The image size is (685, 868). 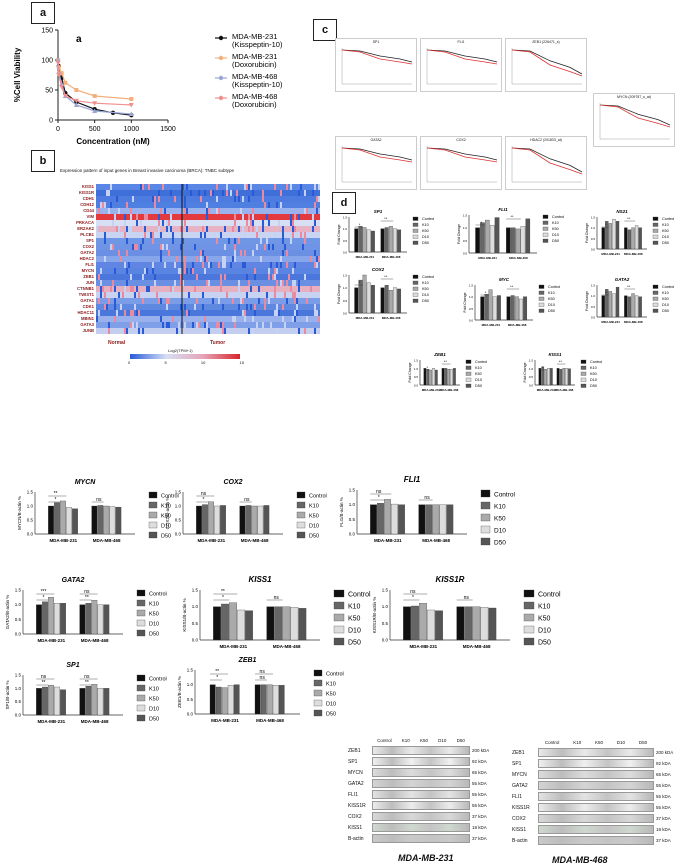 What do you see at coordinates (221, 58) in the screenshot?
I see `legend-marker` at bounding box center [221, 58].